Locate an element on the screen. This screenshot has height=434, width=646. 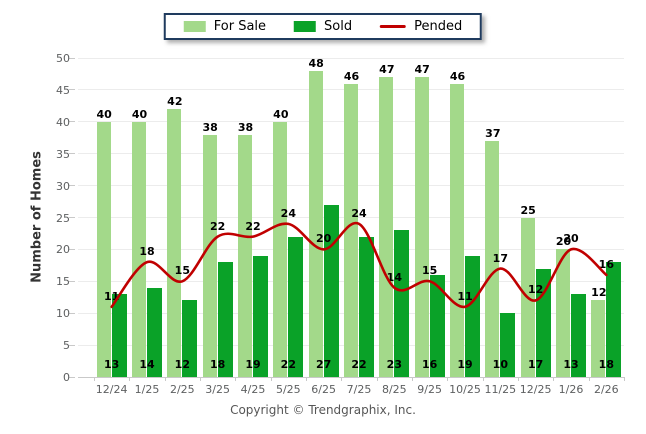
y-tick-label-10: 10 is located at coordinates (63, 314).